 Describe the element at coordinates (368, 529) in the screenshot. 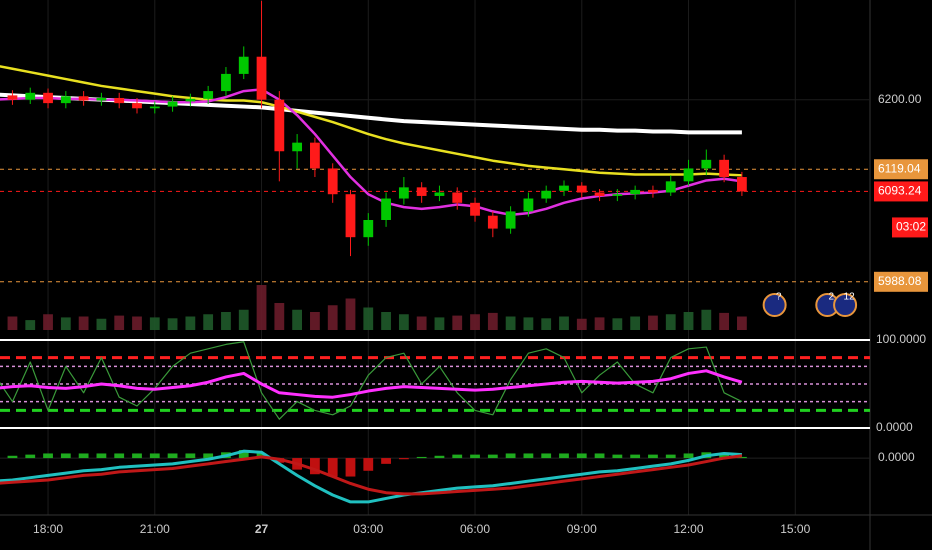

I see `x-tick-label: 03:00` at that location.